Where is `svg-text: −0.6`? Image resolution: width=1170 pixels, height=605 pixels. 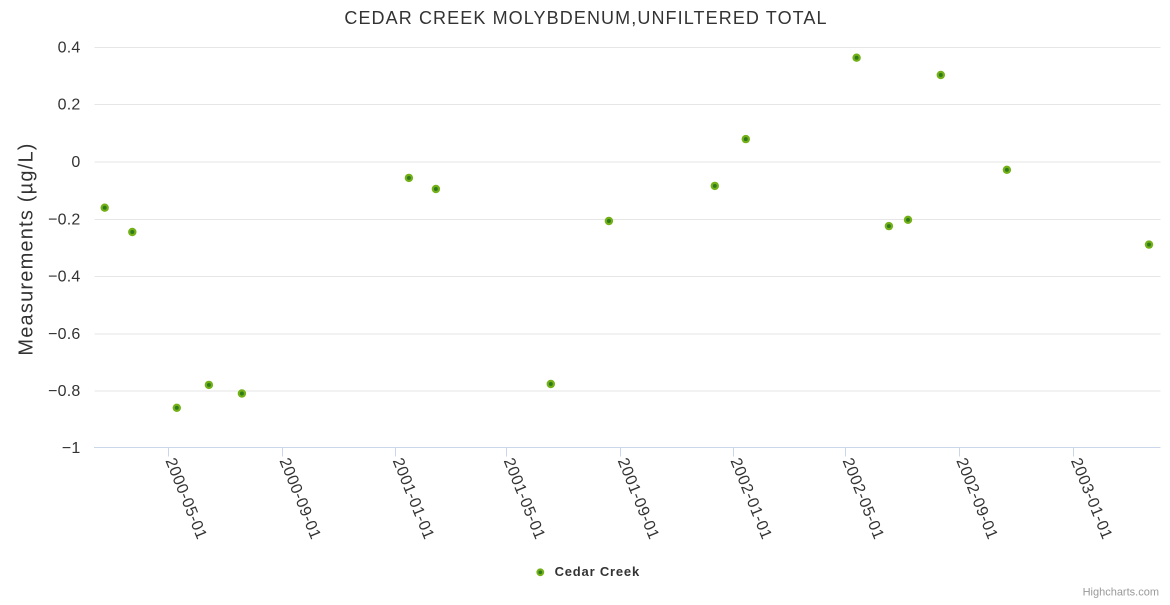 svg-text: −0.6 is located at coordinates (64, 334).